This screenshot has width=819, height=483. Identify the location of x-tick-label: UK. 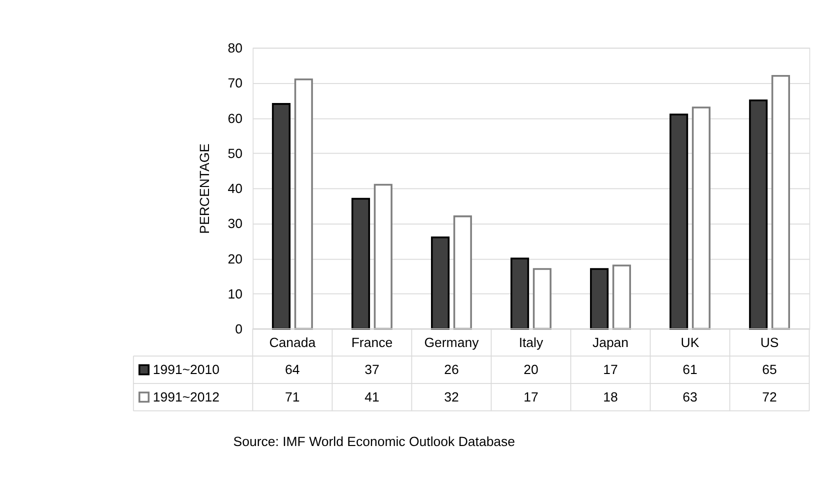
(690, 342).